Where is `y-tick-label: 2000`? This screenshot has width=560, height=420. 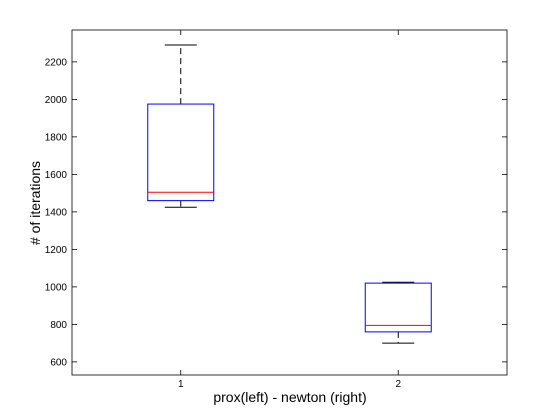 y-tick-label: 2000 is located at coordinates (56, 100).